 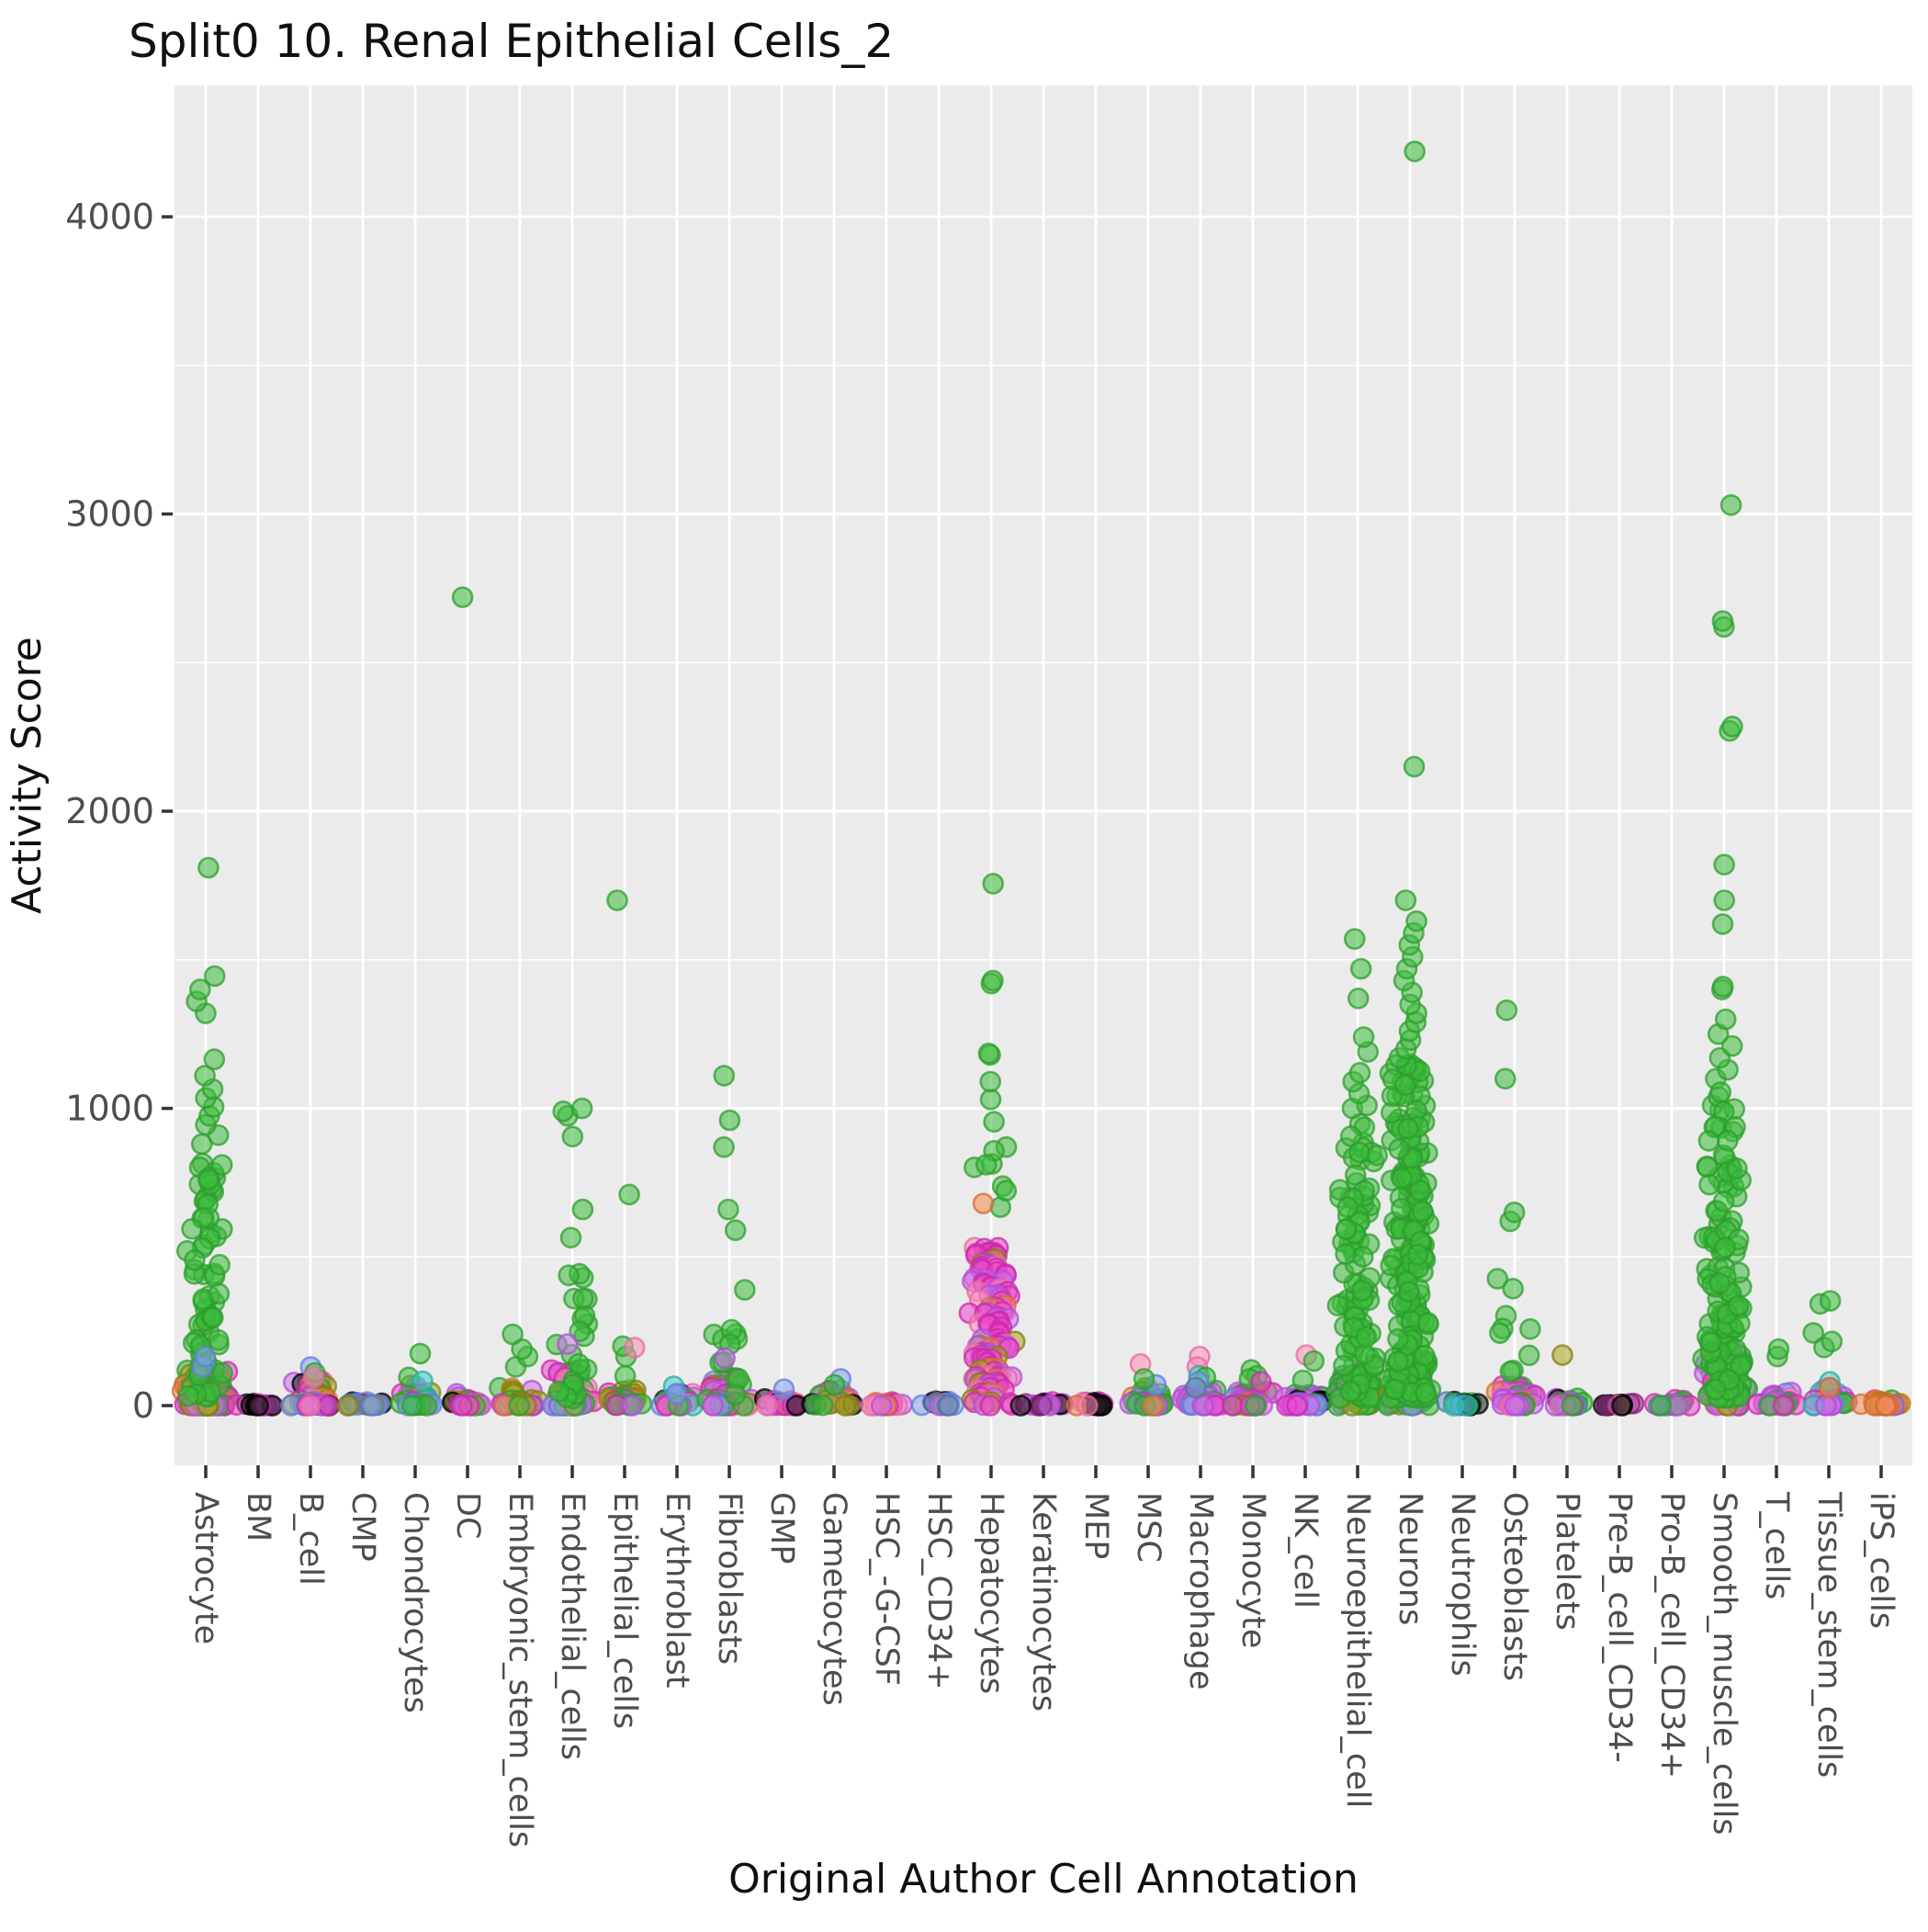 I want to click on x-tick-label: Chondrocytes, so click(x=415, y=1602).